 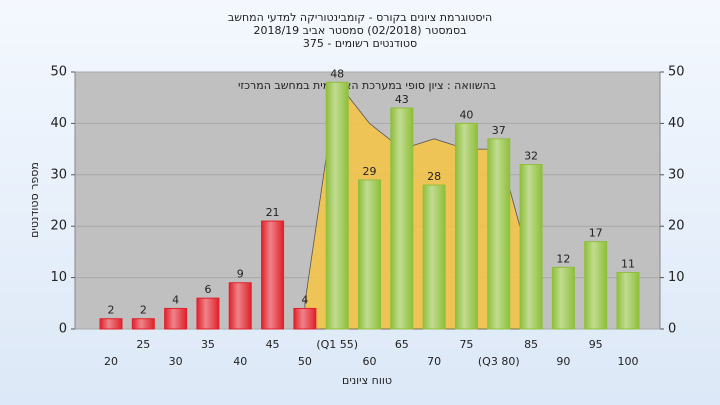 I want to click on value-label: 17, so click(x=596, y=233).